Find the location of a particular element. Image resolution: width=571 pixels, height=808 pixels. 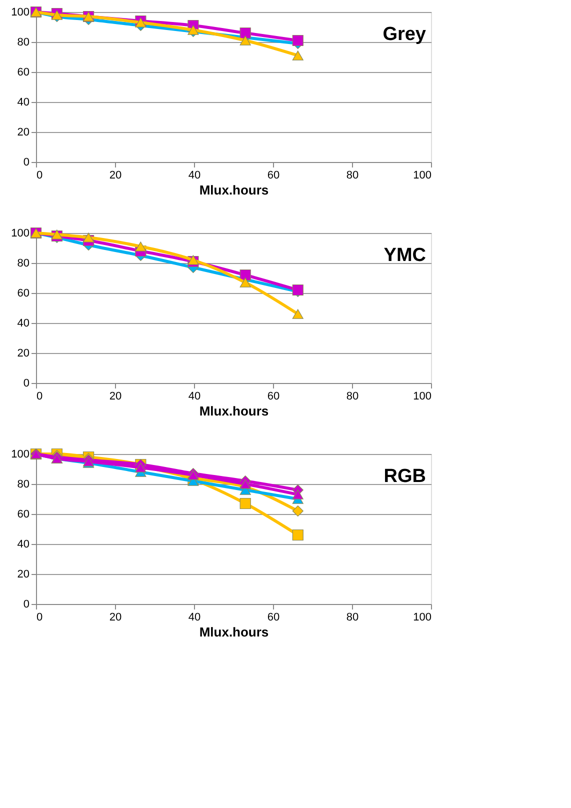

text: RGB is located at coordinates (405, 476).